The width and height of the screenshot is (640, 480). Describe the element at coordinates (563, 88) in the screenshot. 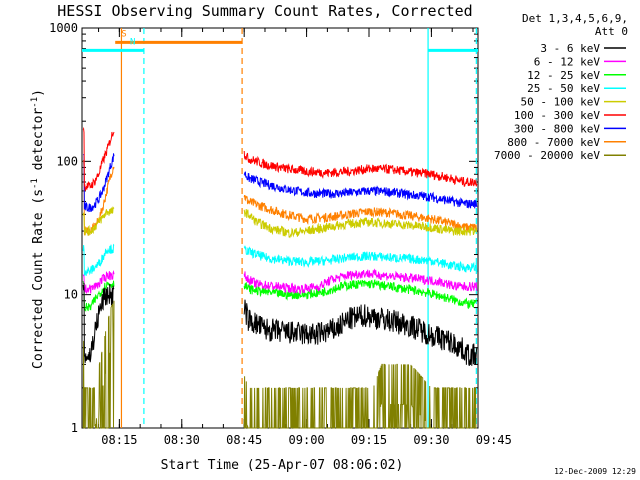

I see `legend-label: 25 - 50 keV` at that location.